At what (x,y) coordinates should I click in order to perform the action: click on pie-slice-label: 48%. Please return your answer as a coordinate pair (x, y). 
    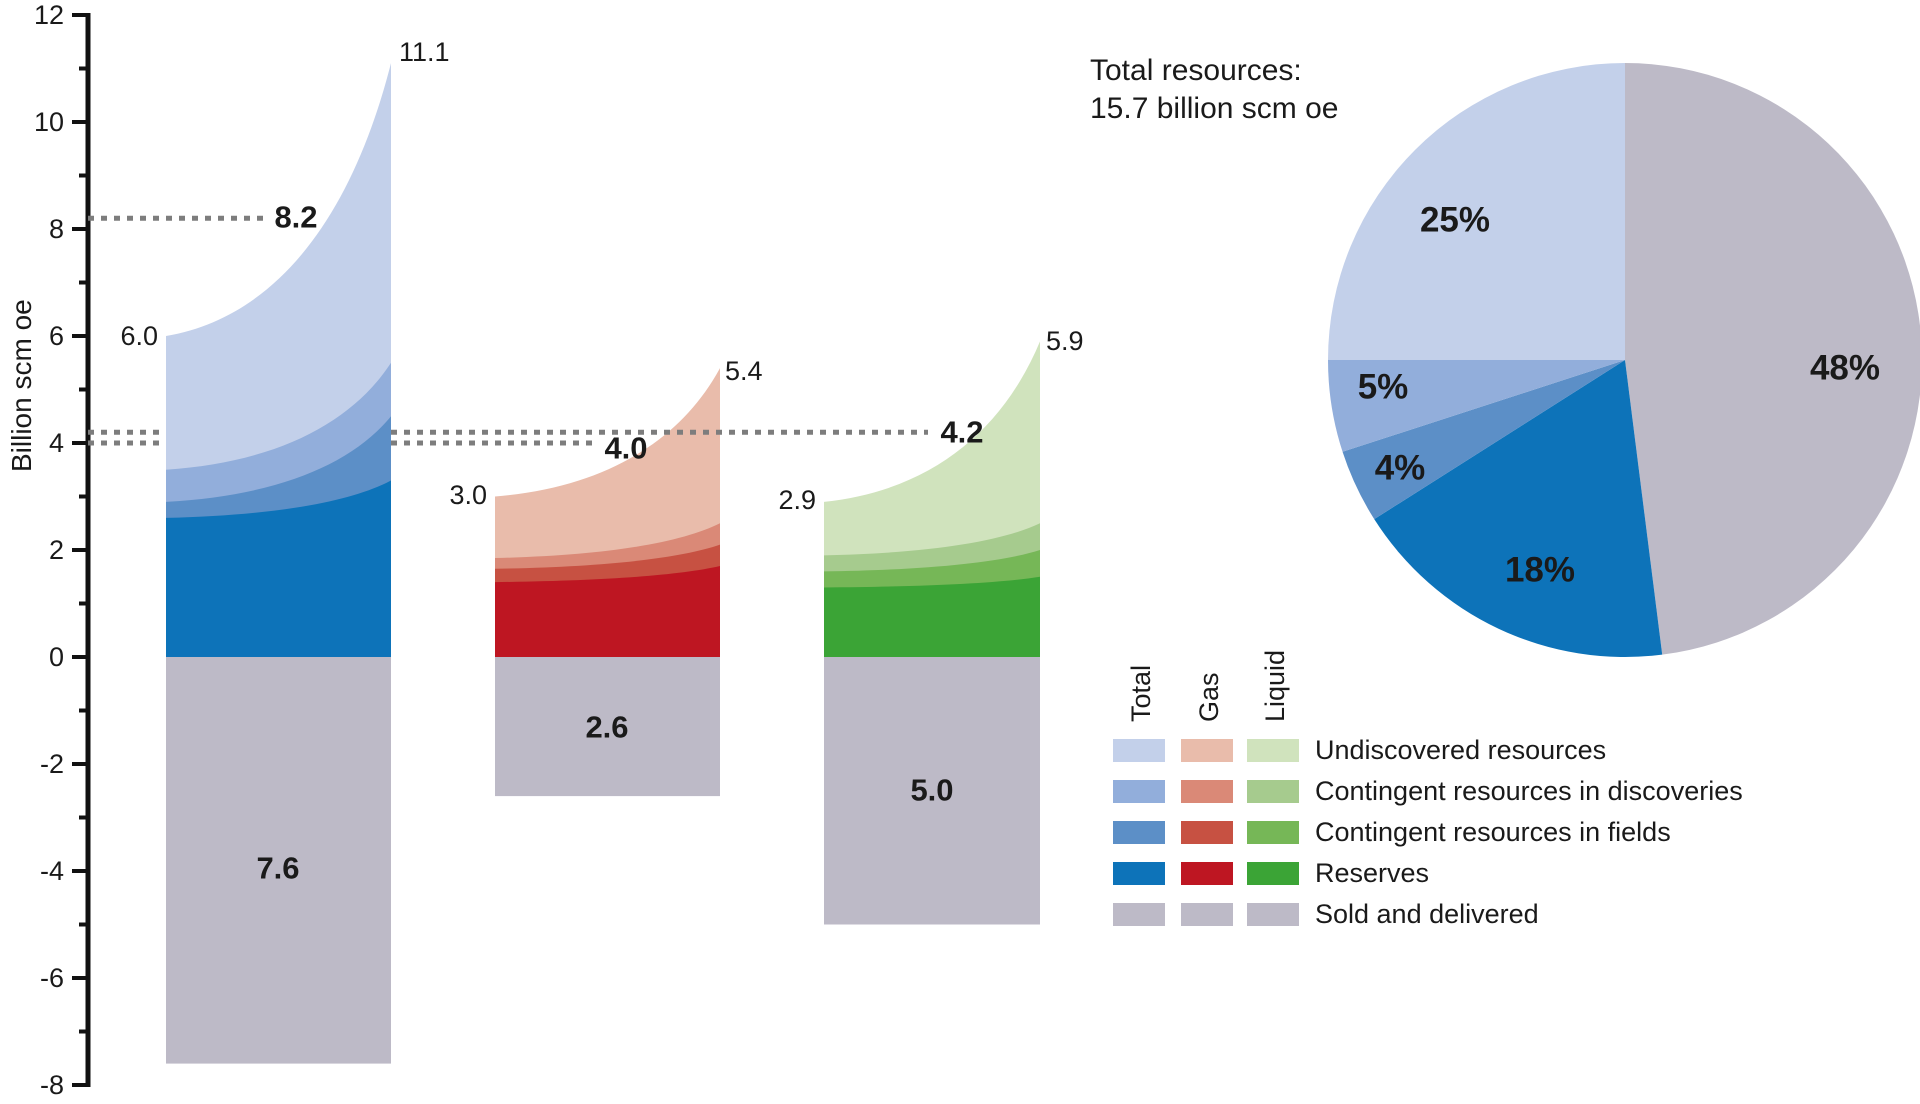
    Looking at the image, I should click on (1845, 368).